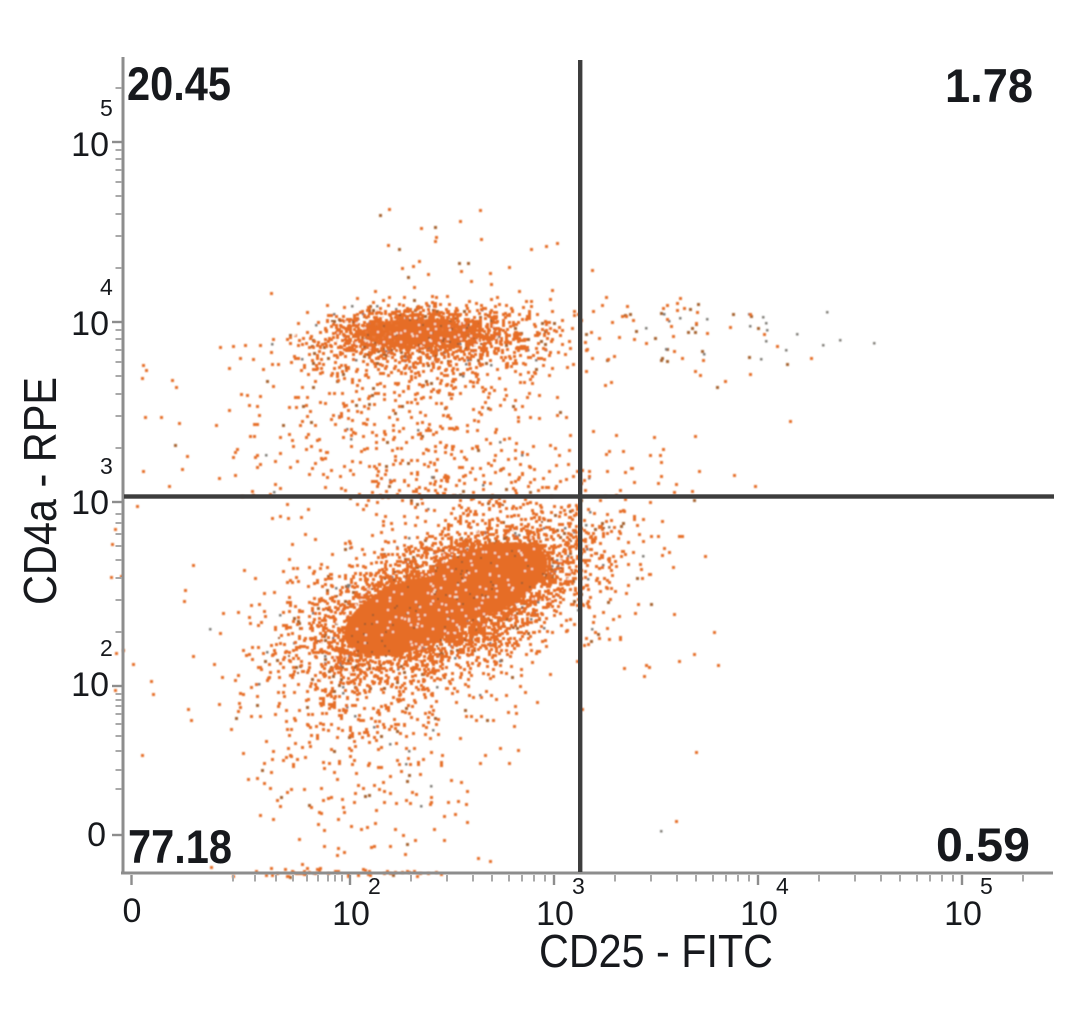  Describe the element at coordinates (40, 491) in the screenshot. I see `svg-text: CD4a - RPE` at that location.